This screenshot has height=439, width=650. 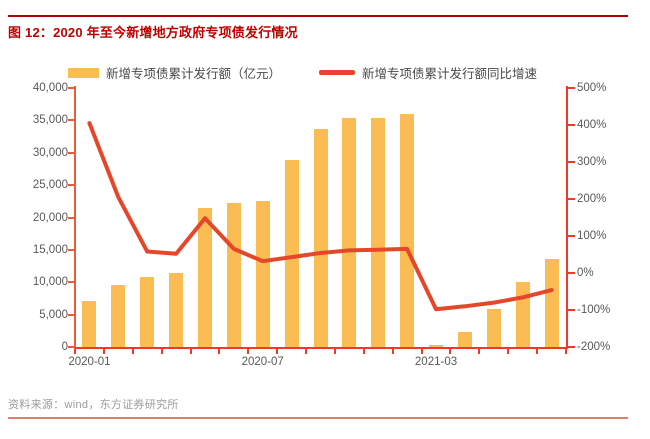 I want to click on footer-rule, so click(x=318, y=418).